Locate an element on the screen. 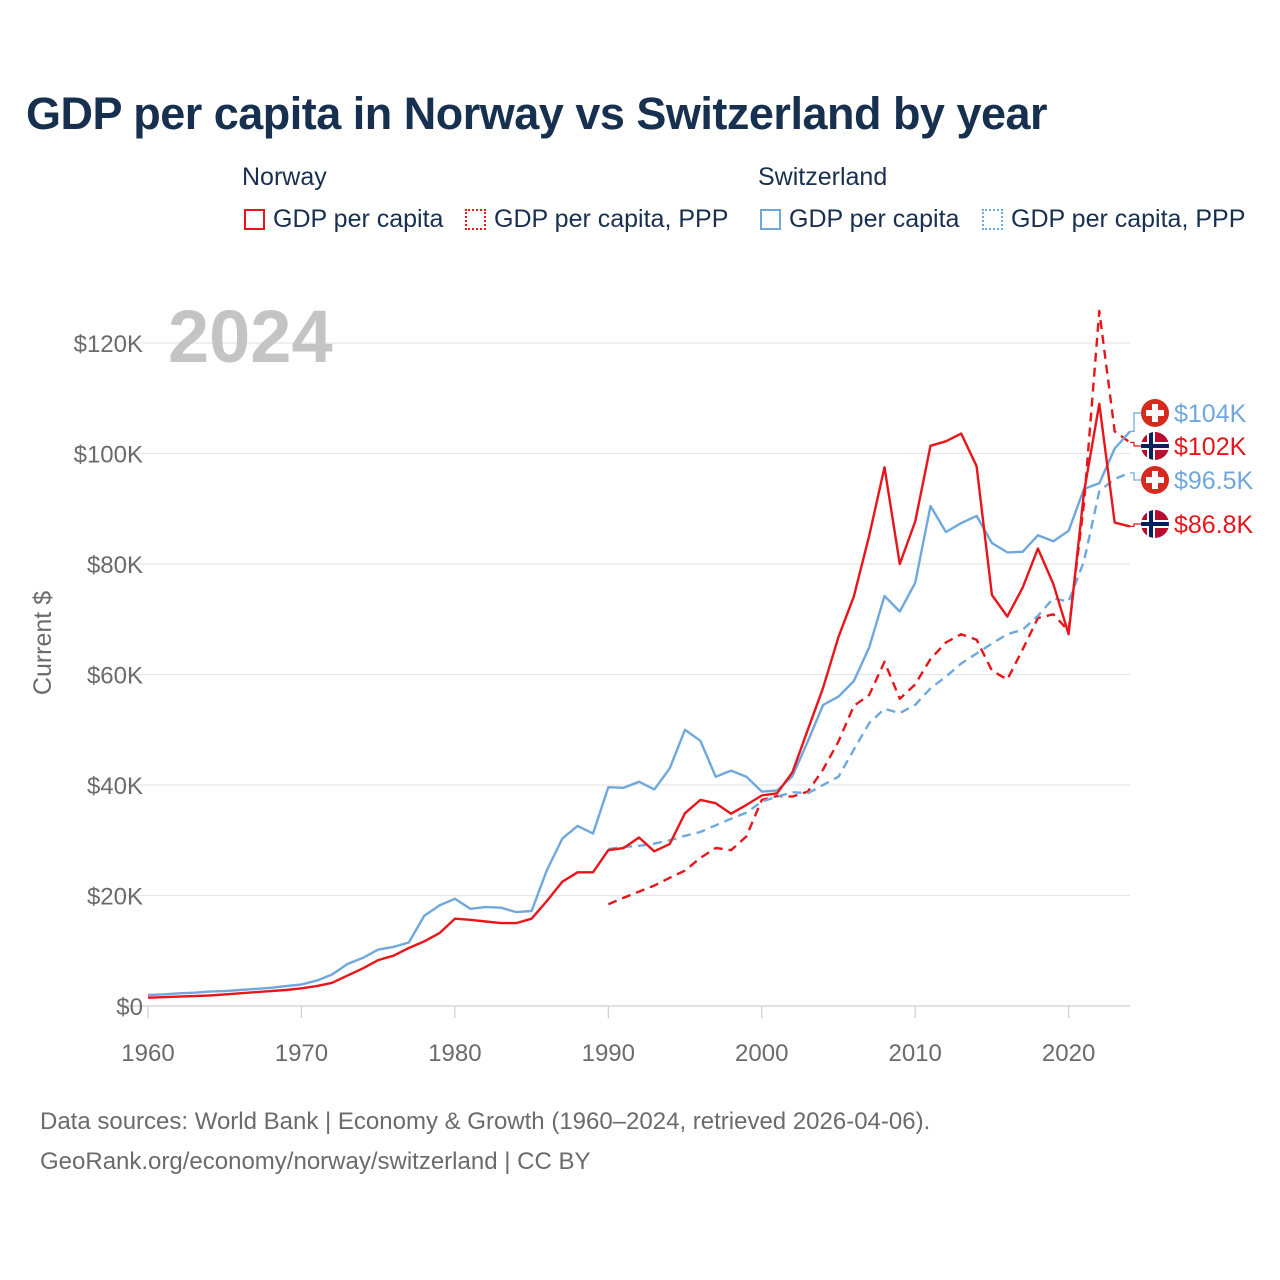 This screenshot has height=1280, width=1280. x-tick-label: 1970 is located at coordinates (301, 1053).